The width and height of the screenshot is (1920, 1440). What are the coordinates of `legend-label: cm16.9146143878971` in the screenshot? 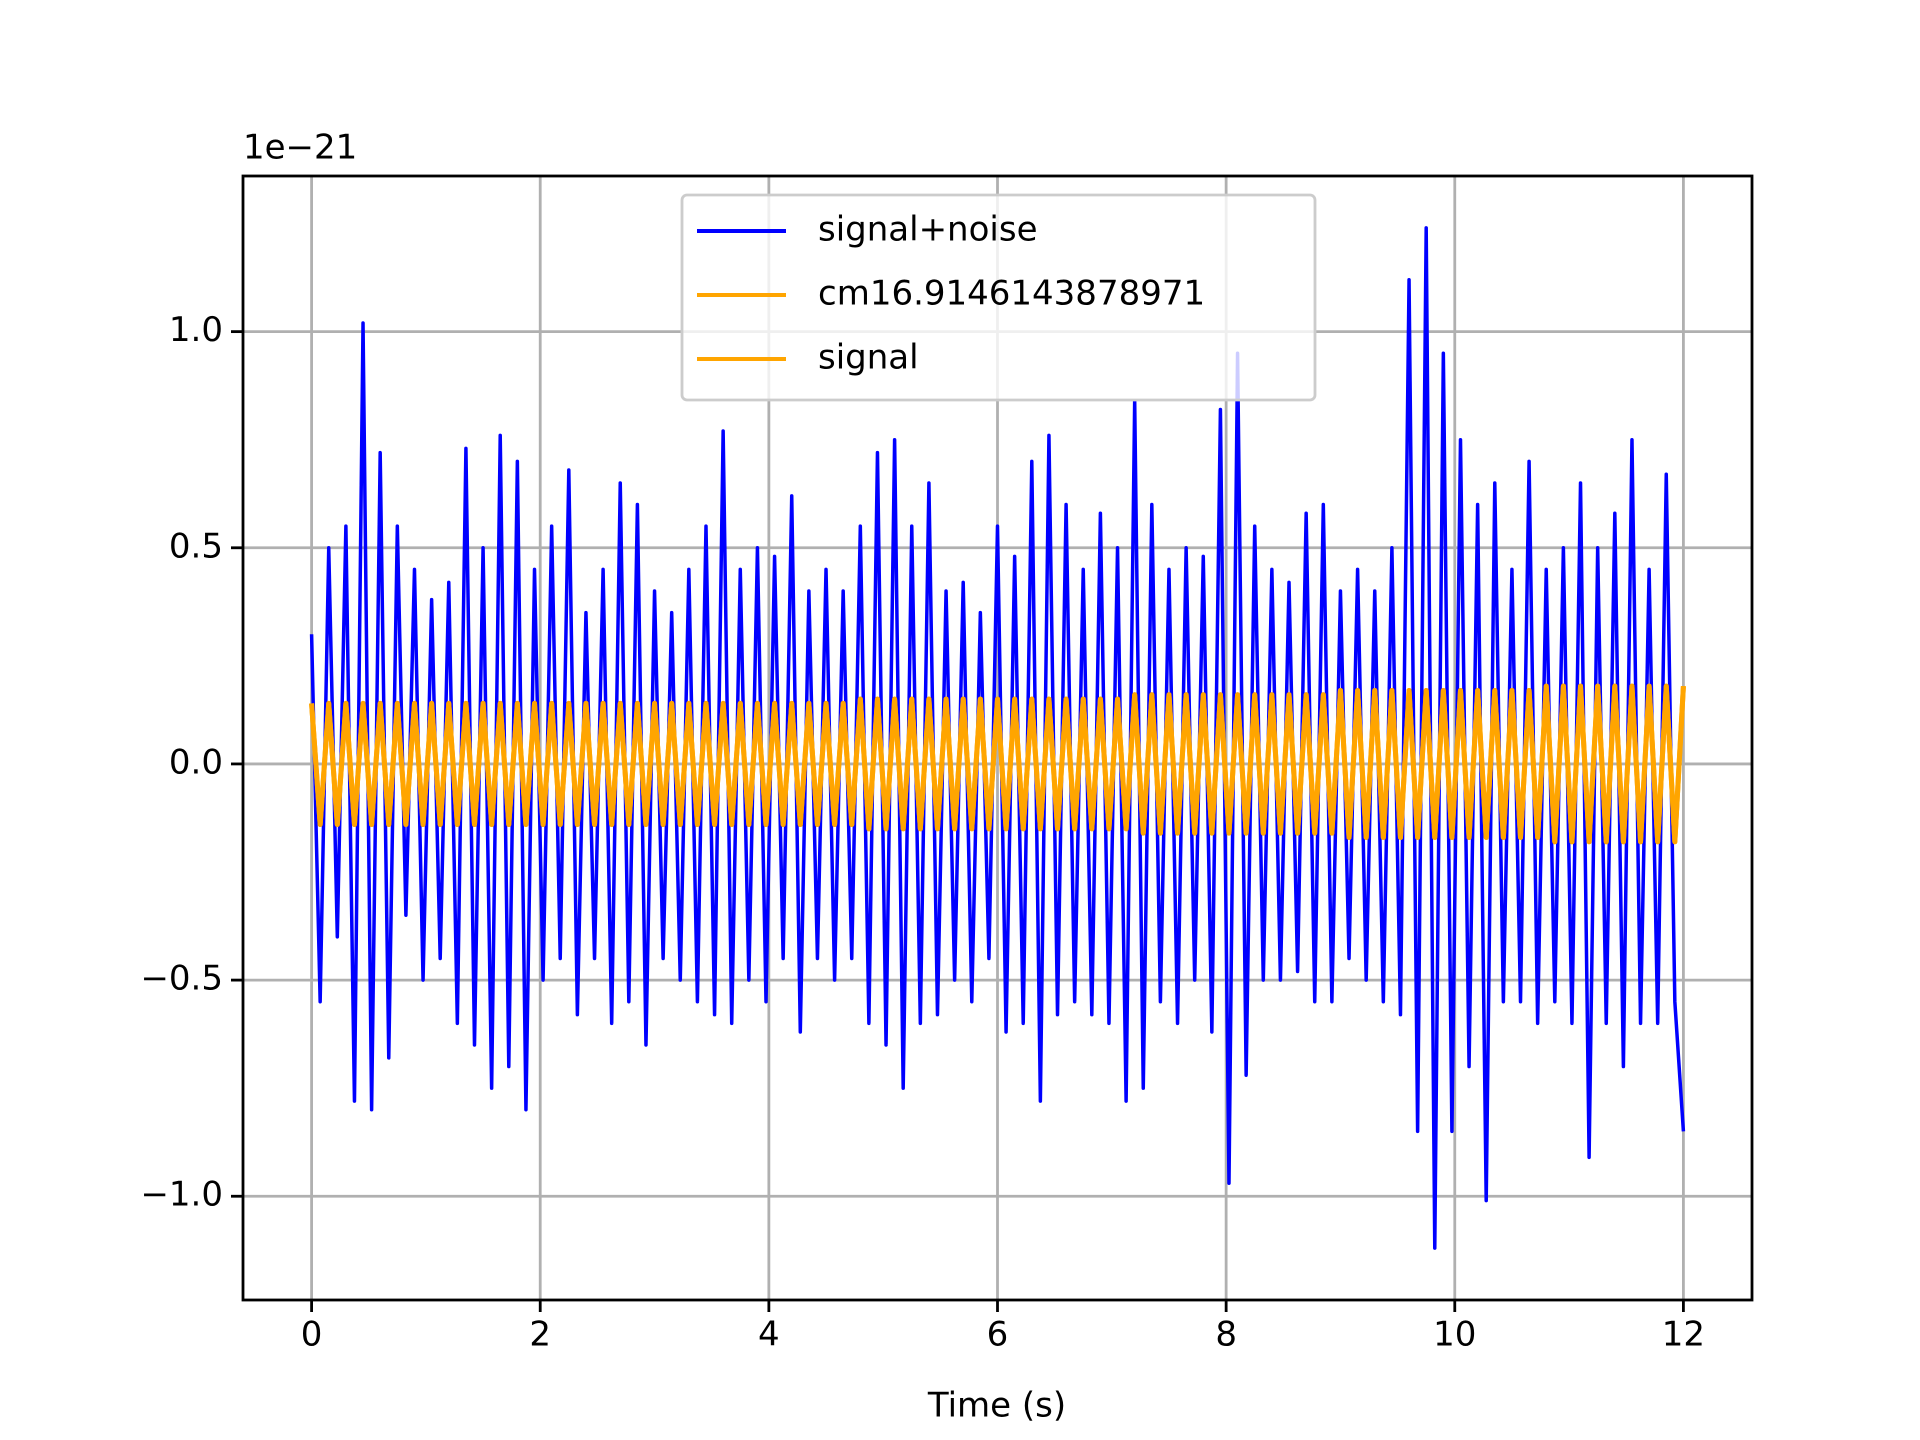 It's located at (1011, 294).